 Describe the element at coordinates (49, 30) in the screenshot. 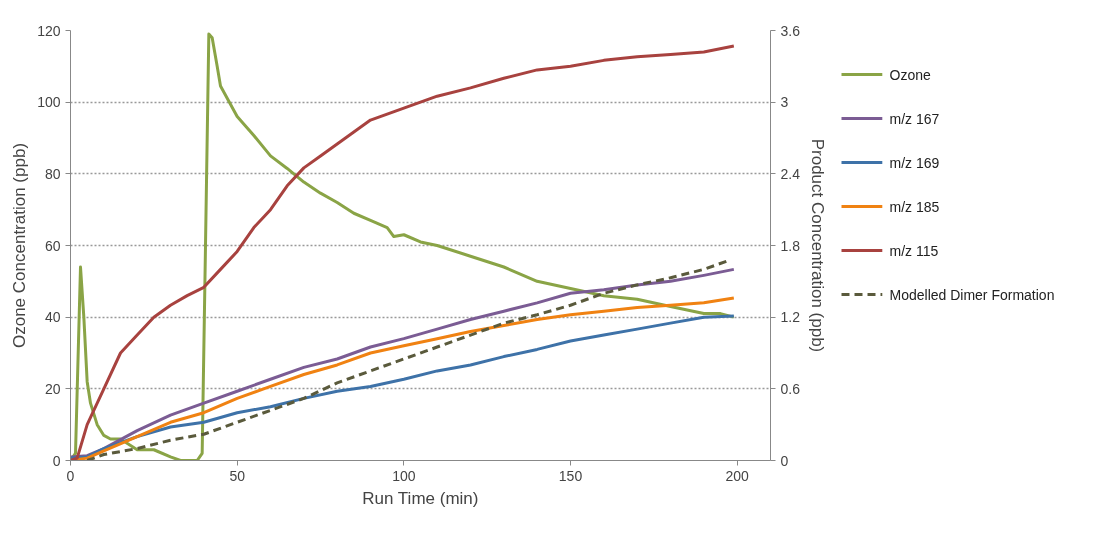

I see `y-tick-label: 120` at that location.